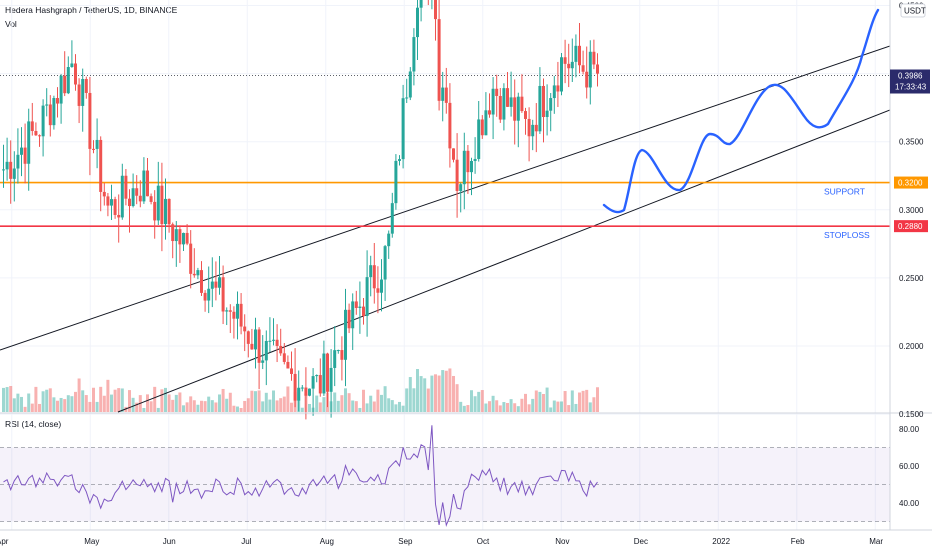 This screenshot has width=932, height=550. What do you see at coordinates (11, 24) in the screenshot?
I see `volume-indicator-label: Vol` at bounding box center [11, 24].